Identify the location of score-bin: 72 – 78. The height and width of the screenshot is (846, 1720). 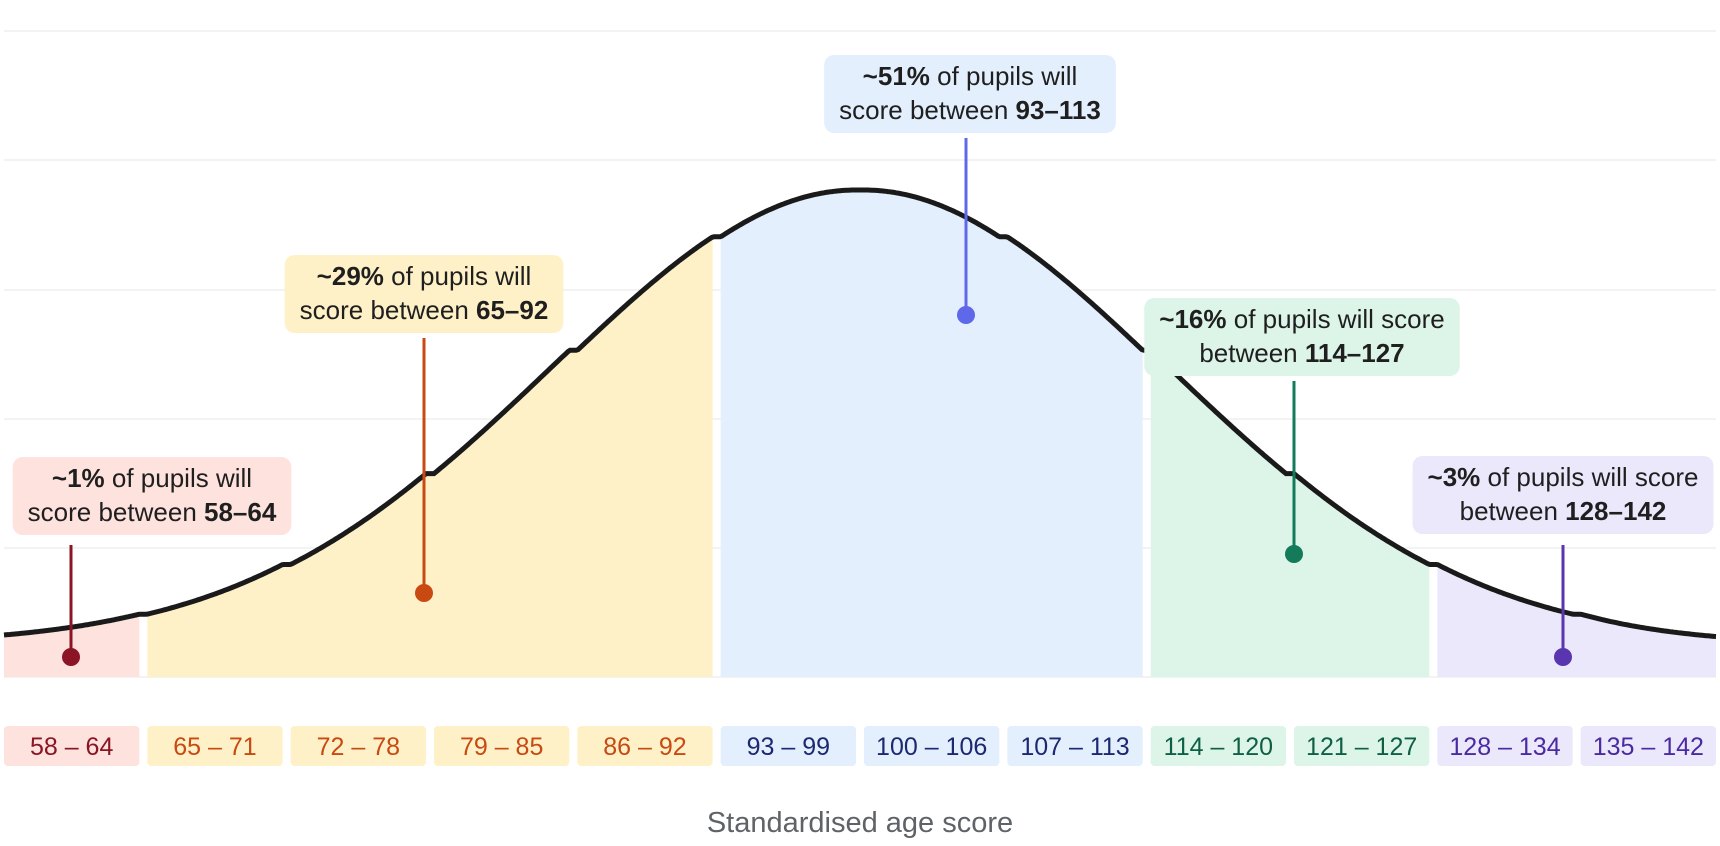
(358, 746).